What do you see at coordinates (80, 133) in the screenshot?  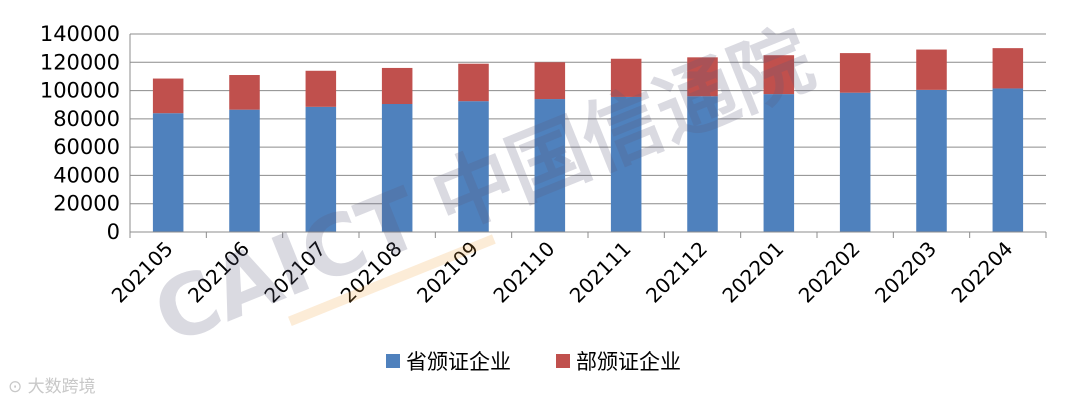 I see `y-tick-labels: 0 20000 40000 60000 80000 100000 120000 140000` at bounding box center [80, 133].